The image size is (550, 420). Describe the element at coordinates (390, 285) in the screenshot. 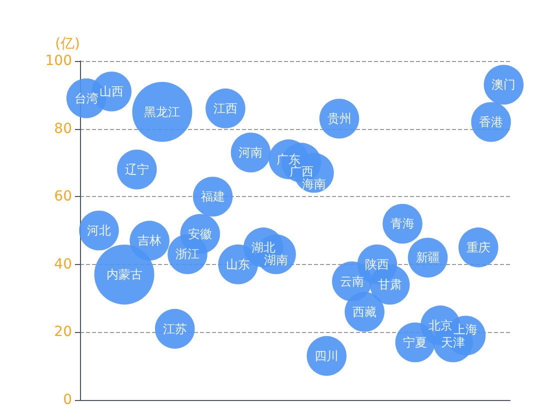

I see `data-label: 甘肃` at that location.